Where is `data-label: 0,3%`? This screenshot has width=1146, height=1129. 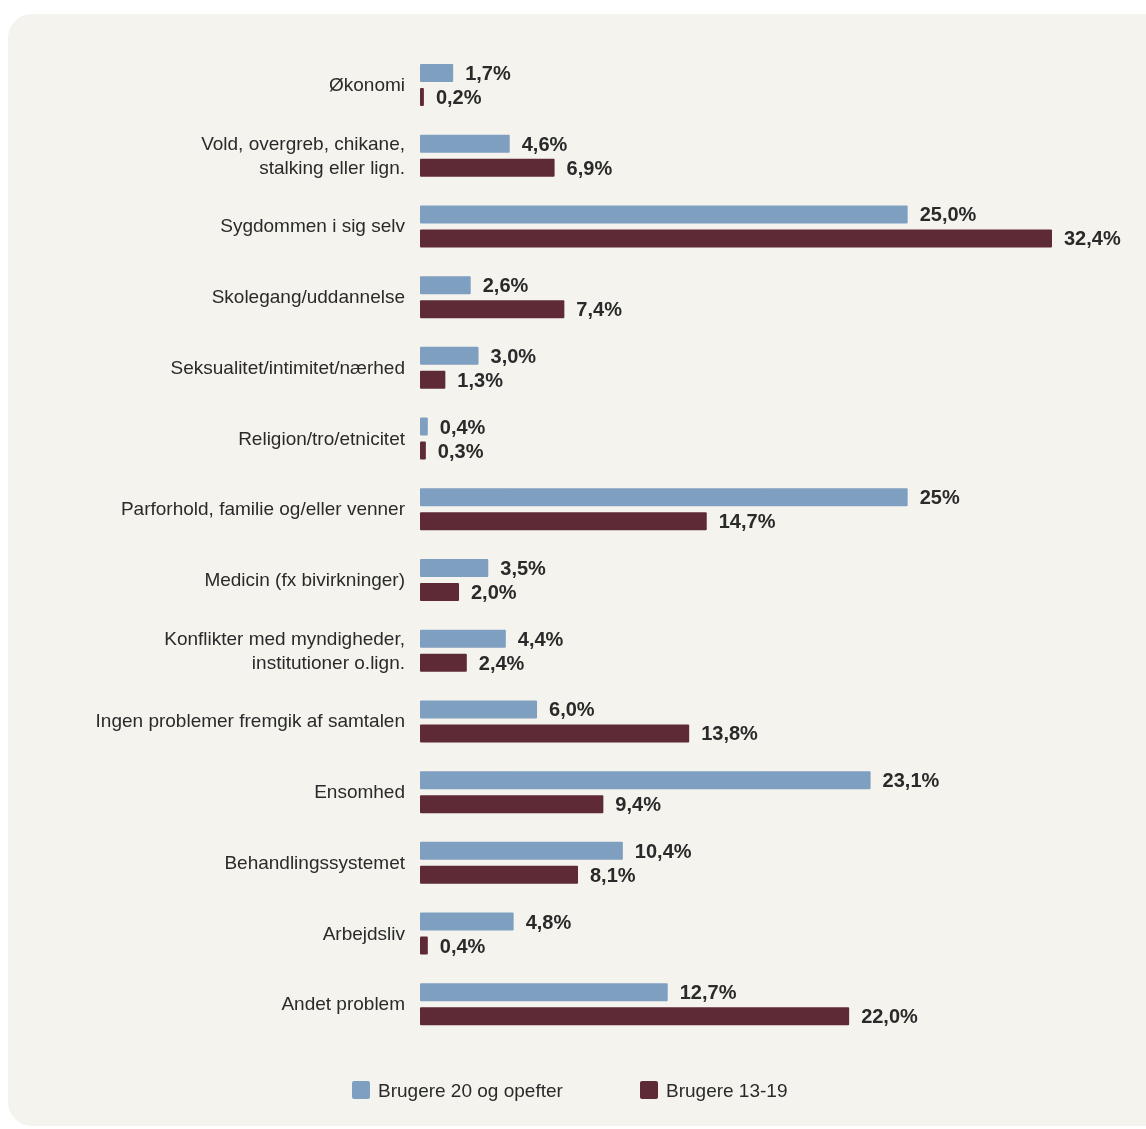 data-label: 0,3% is located at coordinates (460, 450).